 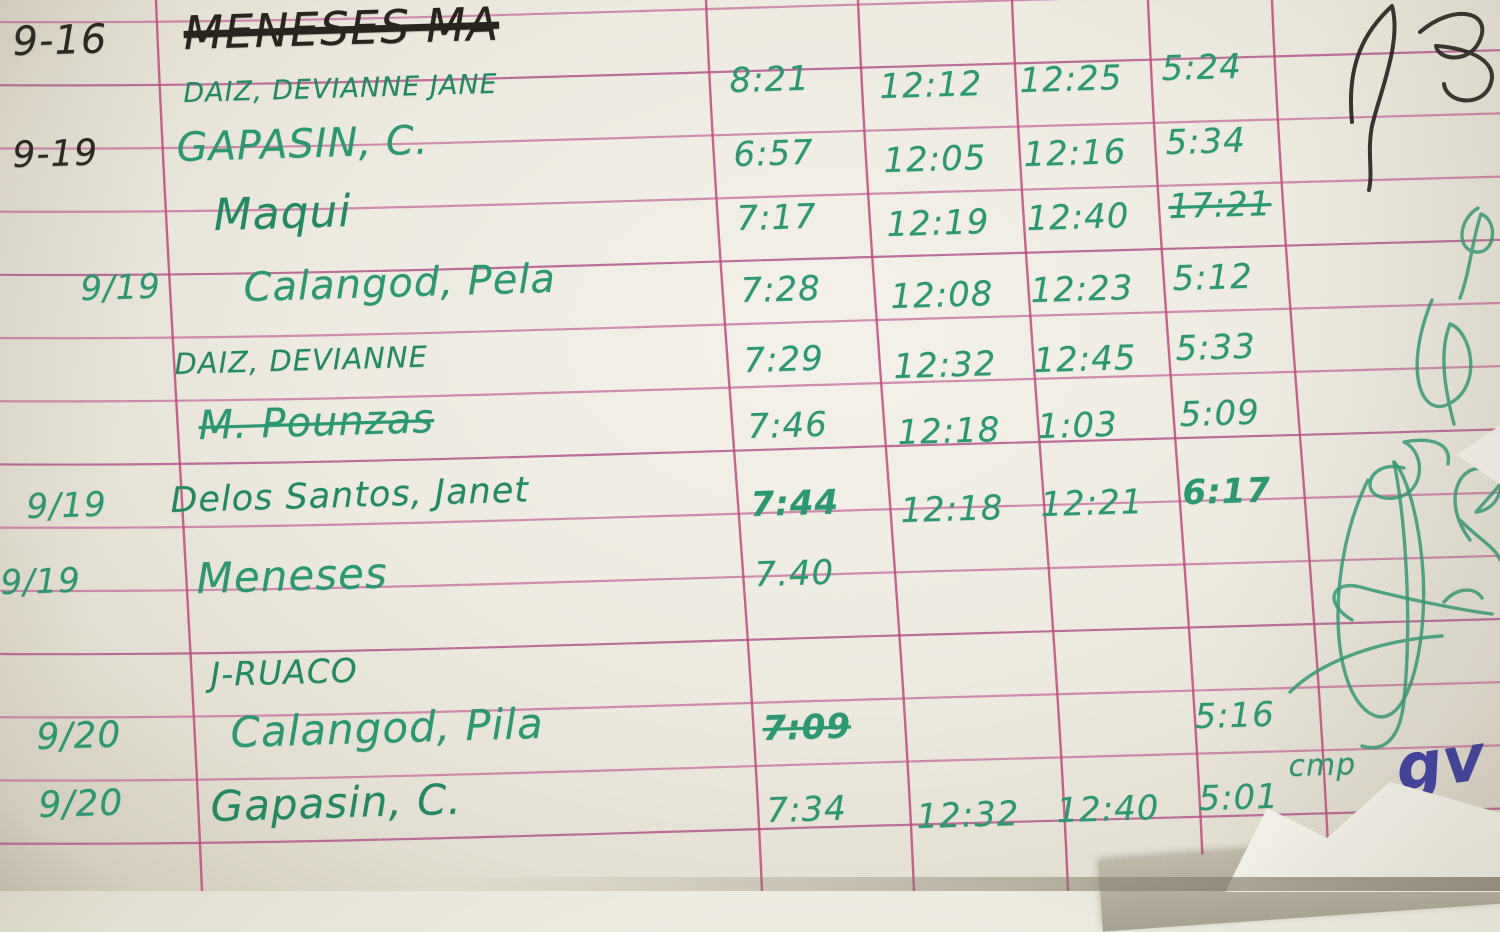 What do you see at coordinates (301, 360) in the screenshot?
I see `row-name: DAIZ, DEVIANNE` at bounding box center [301, 360].